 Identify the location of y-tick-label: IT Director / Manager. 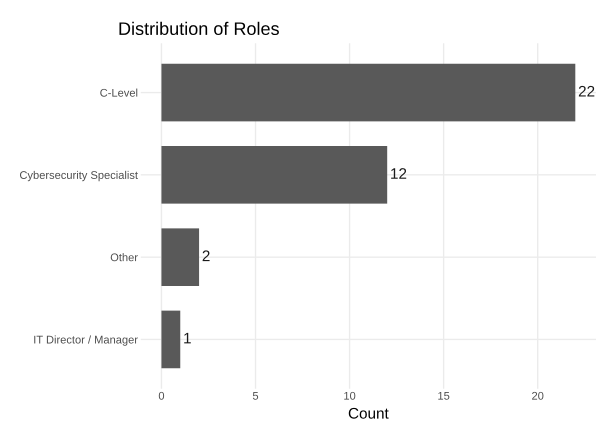
(86, 340).